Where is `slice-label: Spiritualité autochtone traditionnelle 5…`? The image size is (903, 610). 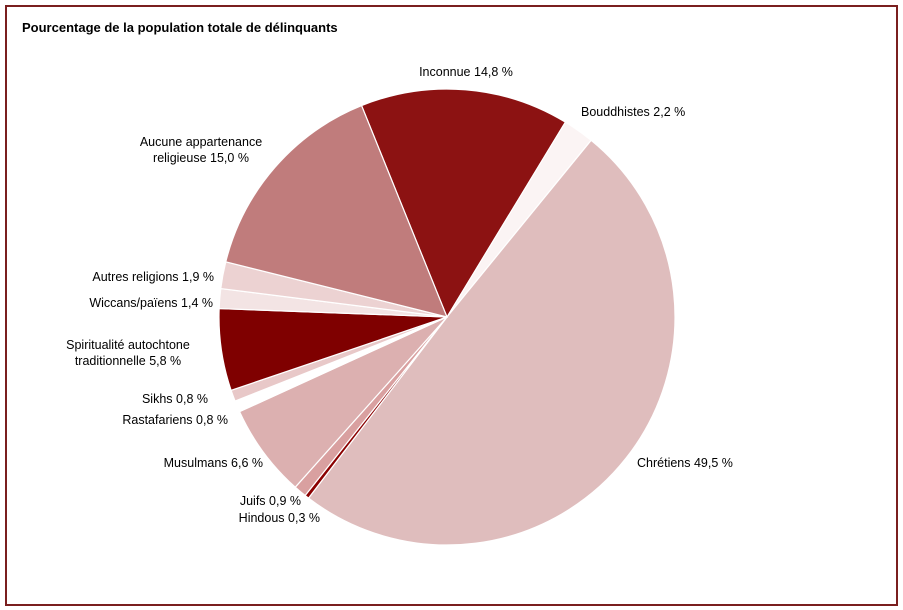
slice-label: Spiritualité autochtone traditionnelle 5… is located at coordinates (128, 353).